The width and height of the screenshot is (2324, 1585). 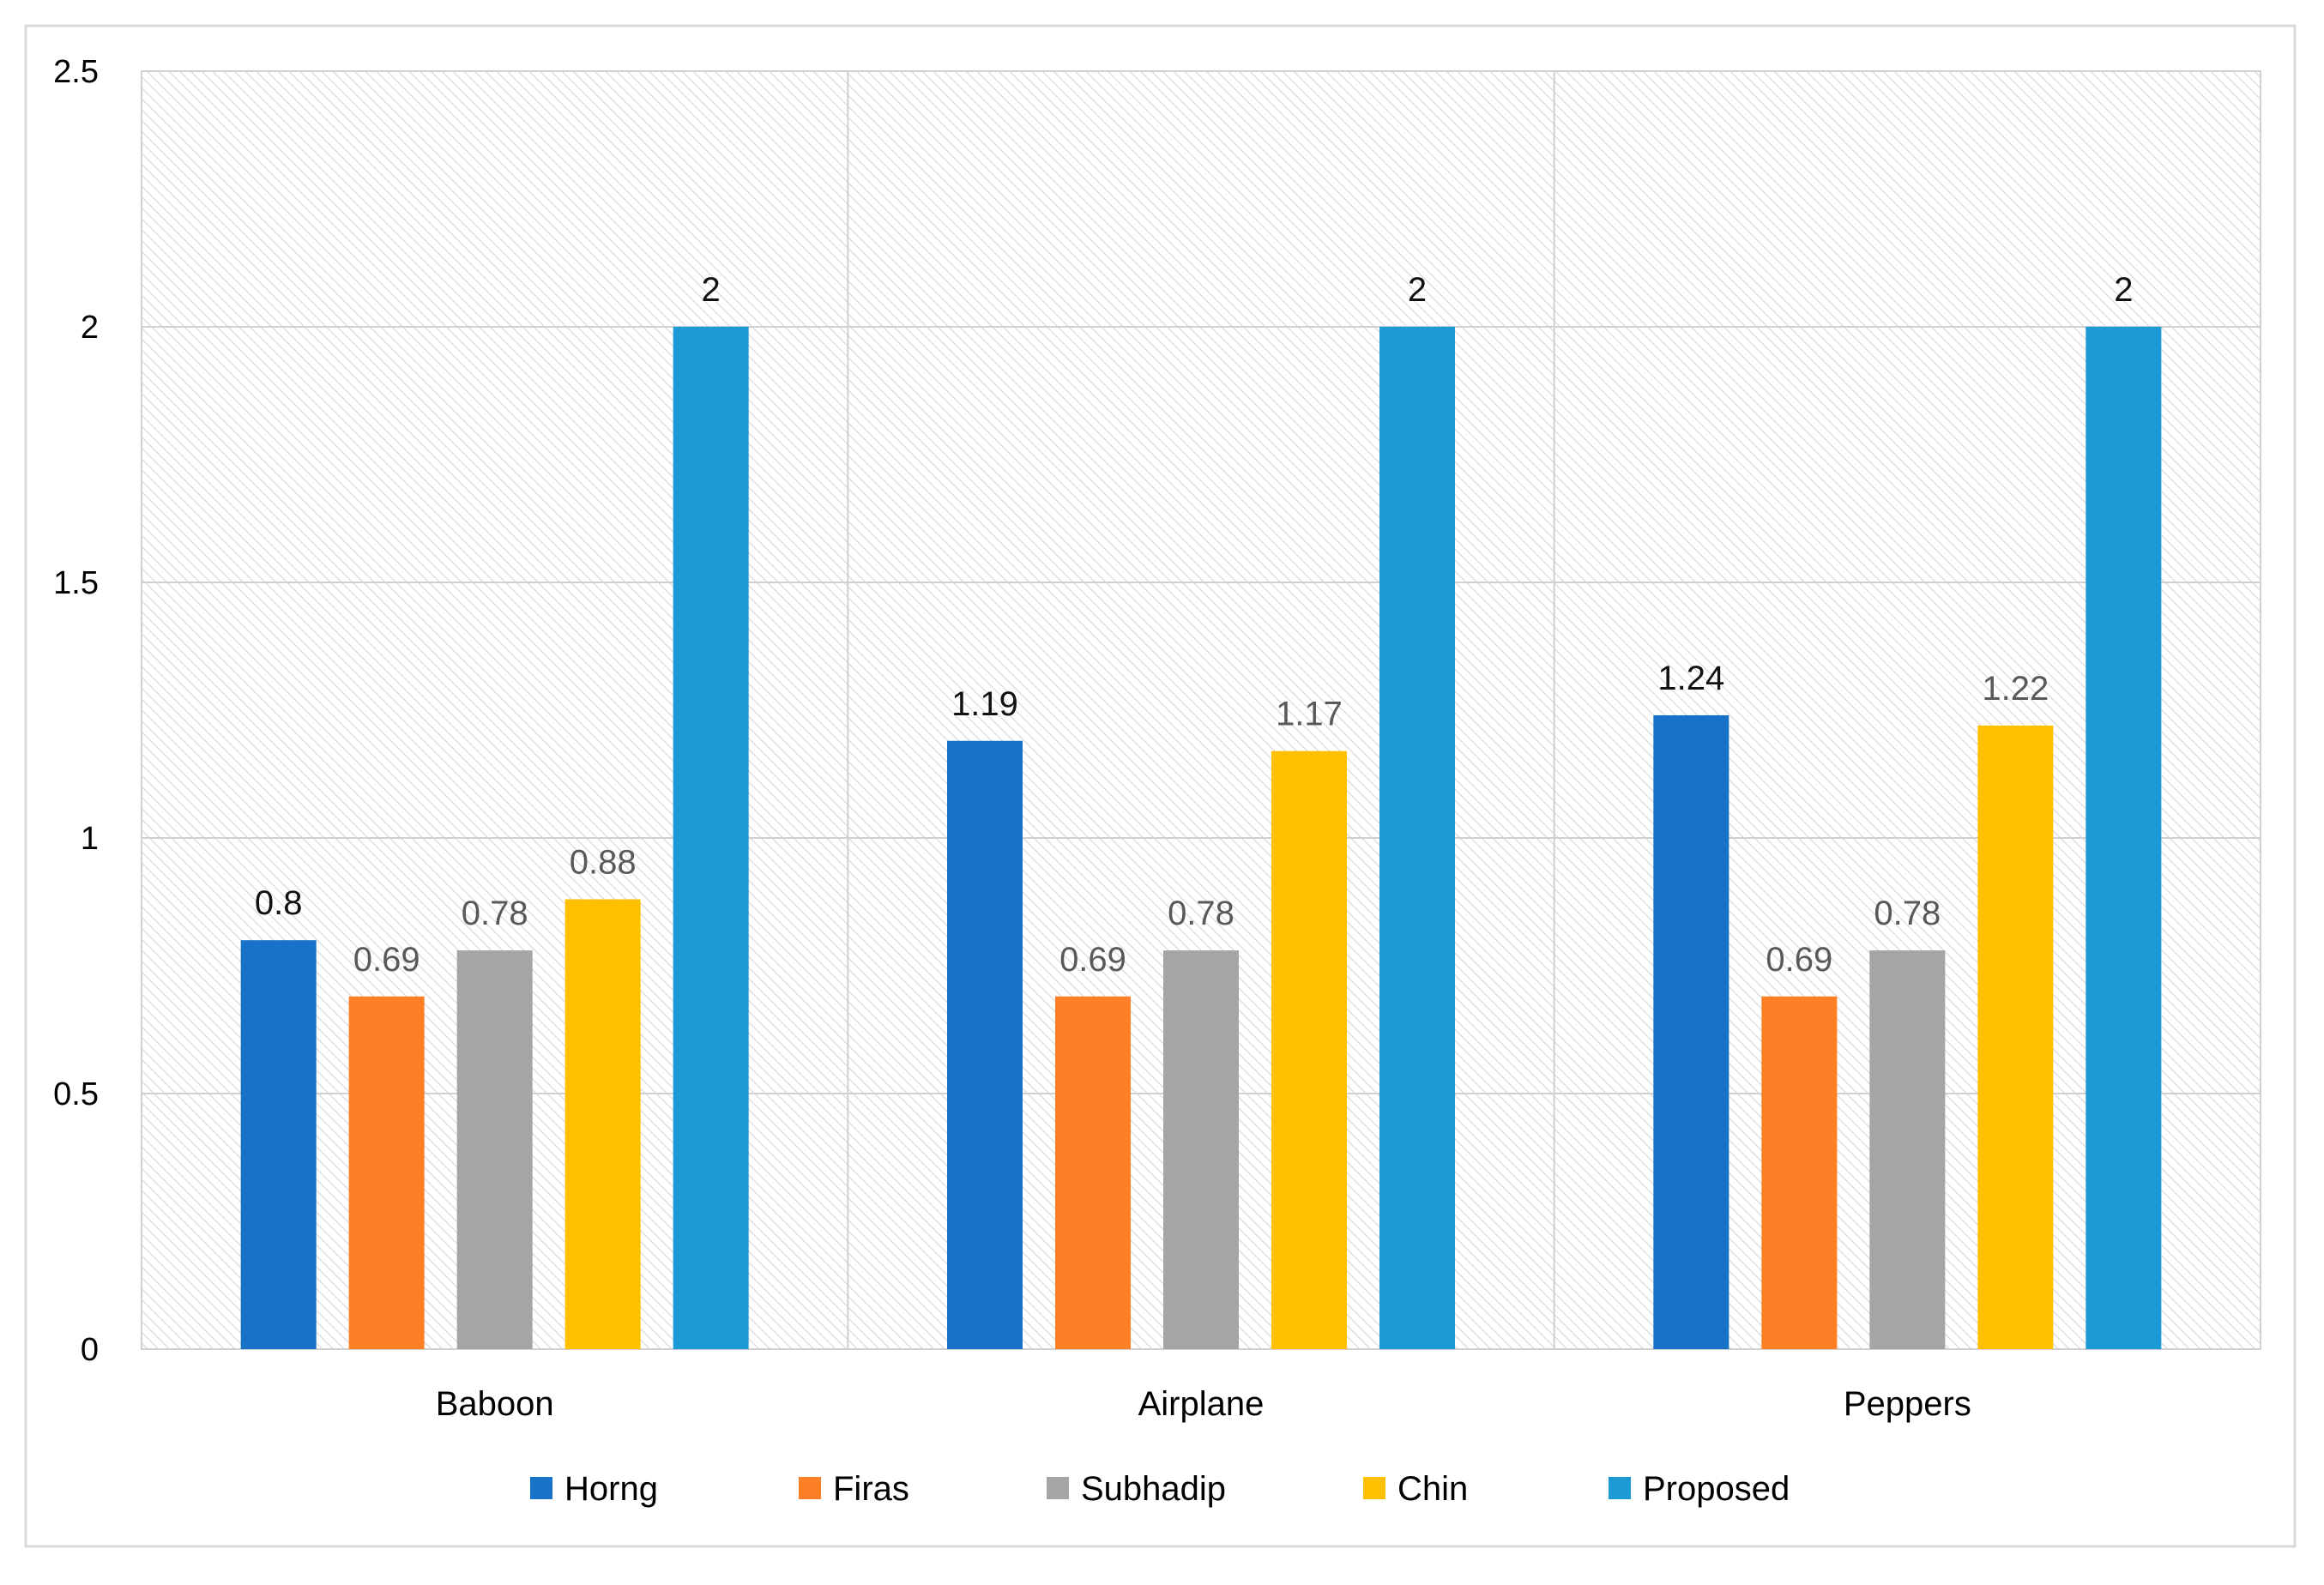 What do you see at coordinates (1716, 1489) in the screenshot?
I see `legend-label-proposed: Proposed` at bounding box center [1716, 1489].